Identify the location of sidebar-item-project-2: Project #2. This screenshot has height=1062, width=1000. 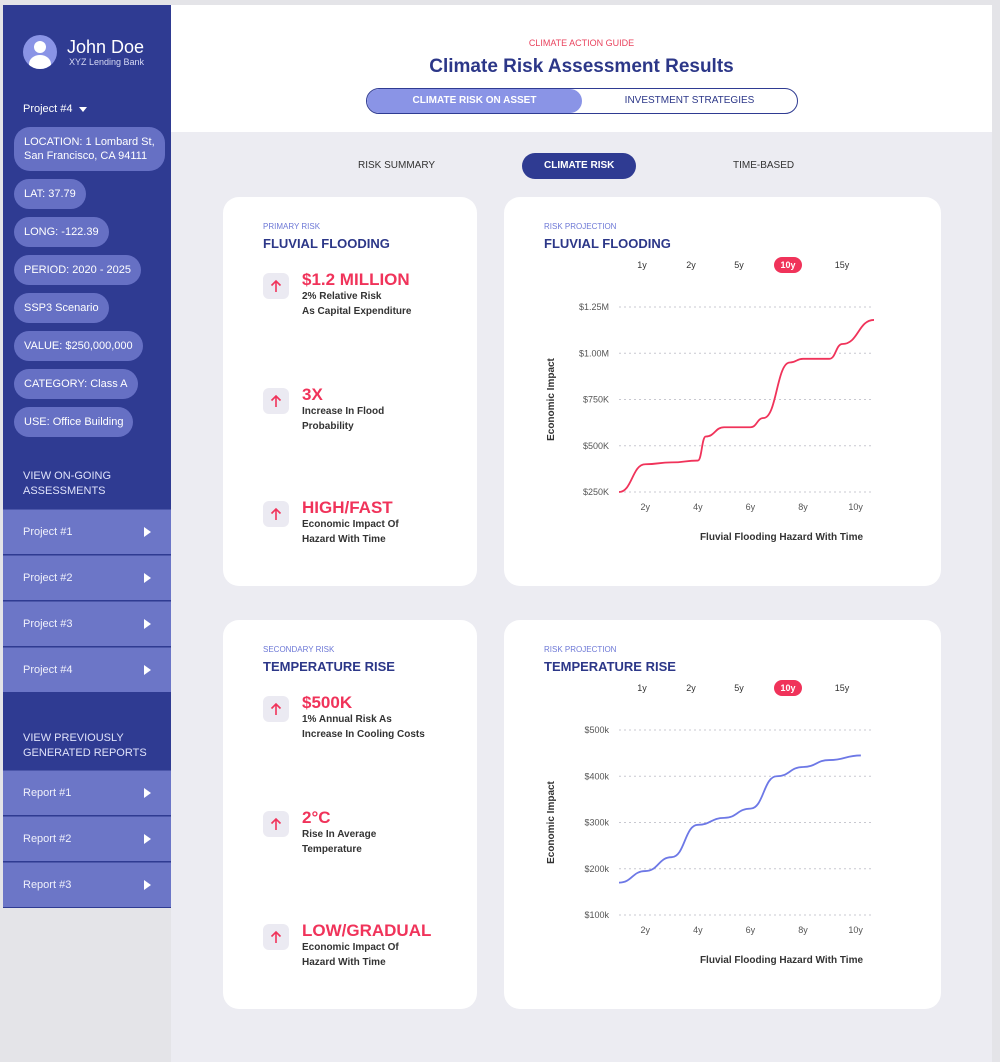
(87, 577).